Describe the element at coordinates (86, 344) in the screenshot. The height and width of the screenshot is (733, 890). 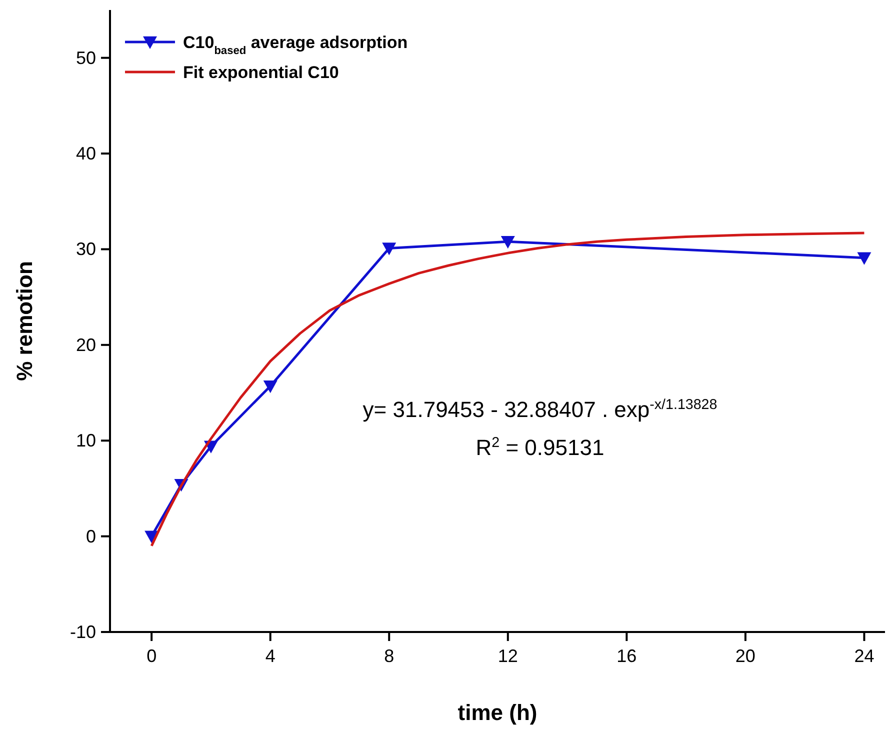
I see `y-tick-label: 20` at that location.